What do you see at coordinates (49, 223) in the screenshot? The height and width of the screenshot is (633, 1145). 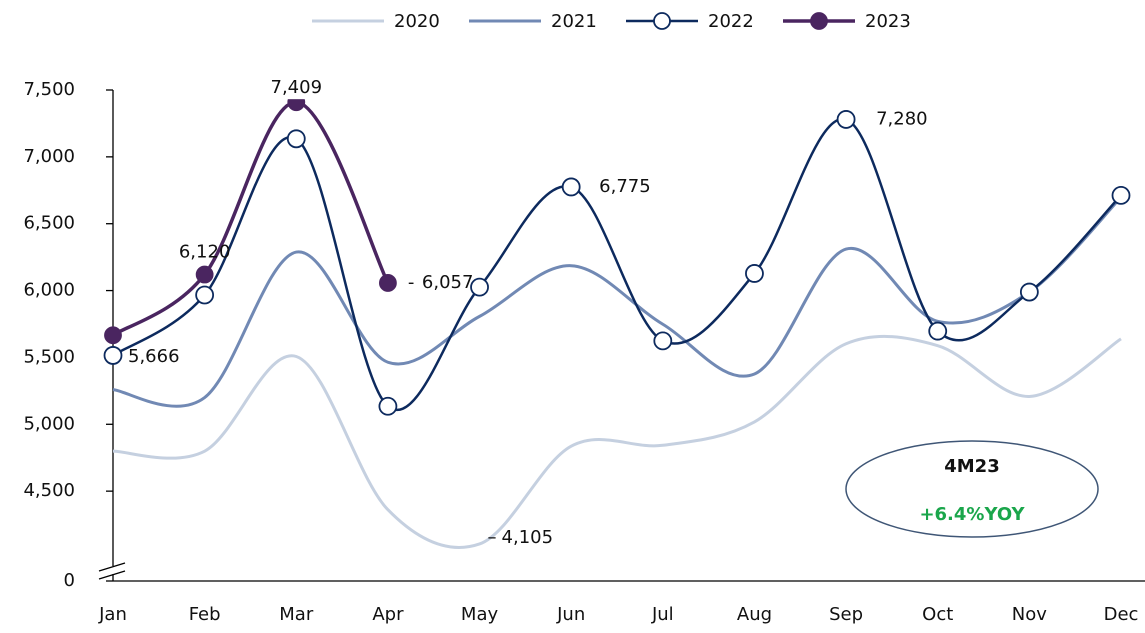 I see `y-tick-label: 6,500` at bounding box center [49, 223].